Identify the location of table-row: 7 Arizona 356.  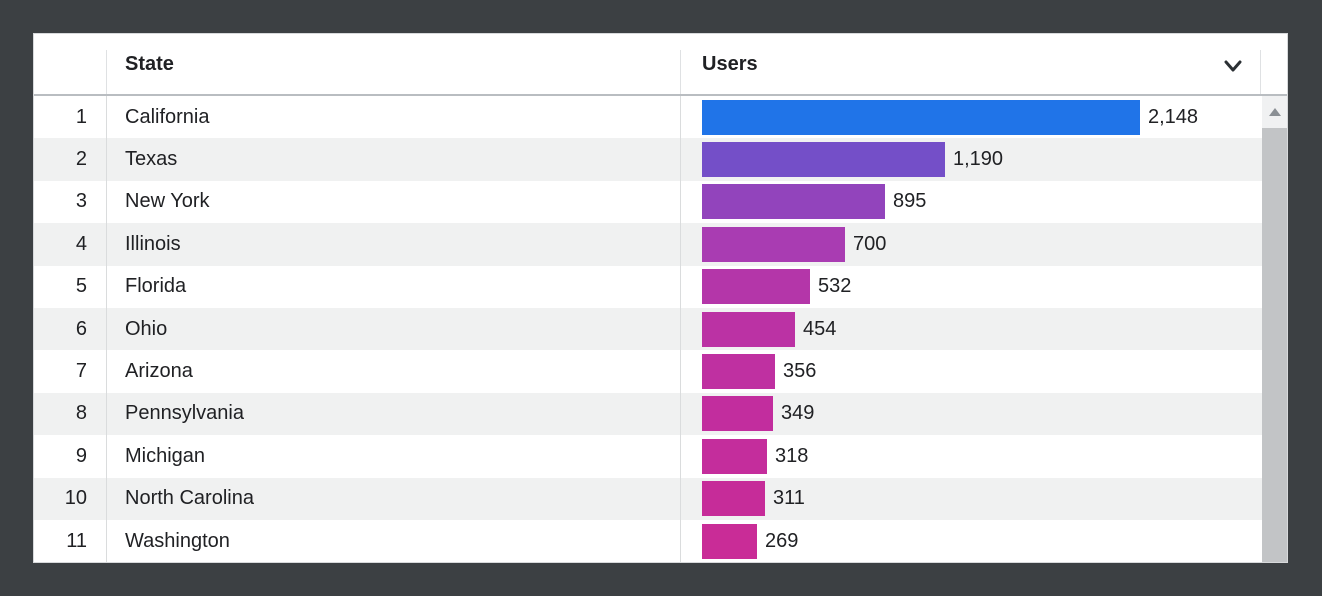
(660, 371).